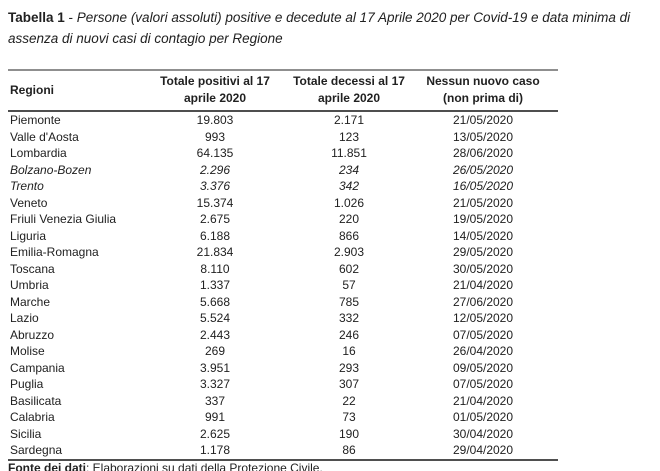 The width and height of the screenshot is (660, 471). I want to click on region-cell: Sardegna, so click(36, 450).